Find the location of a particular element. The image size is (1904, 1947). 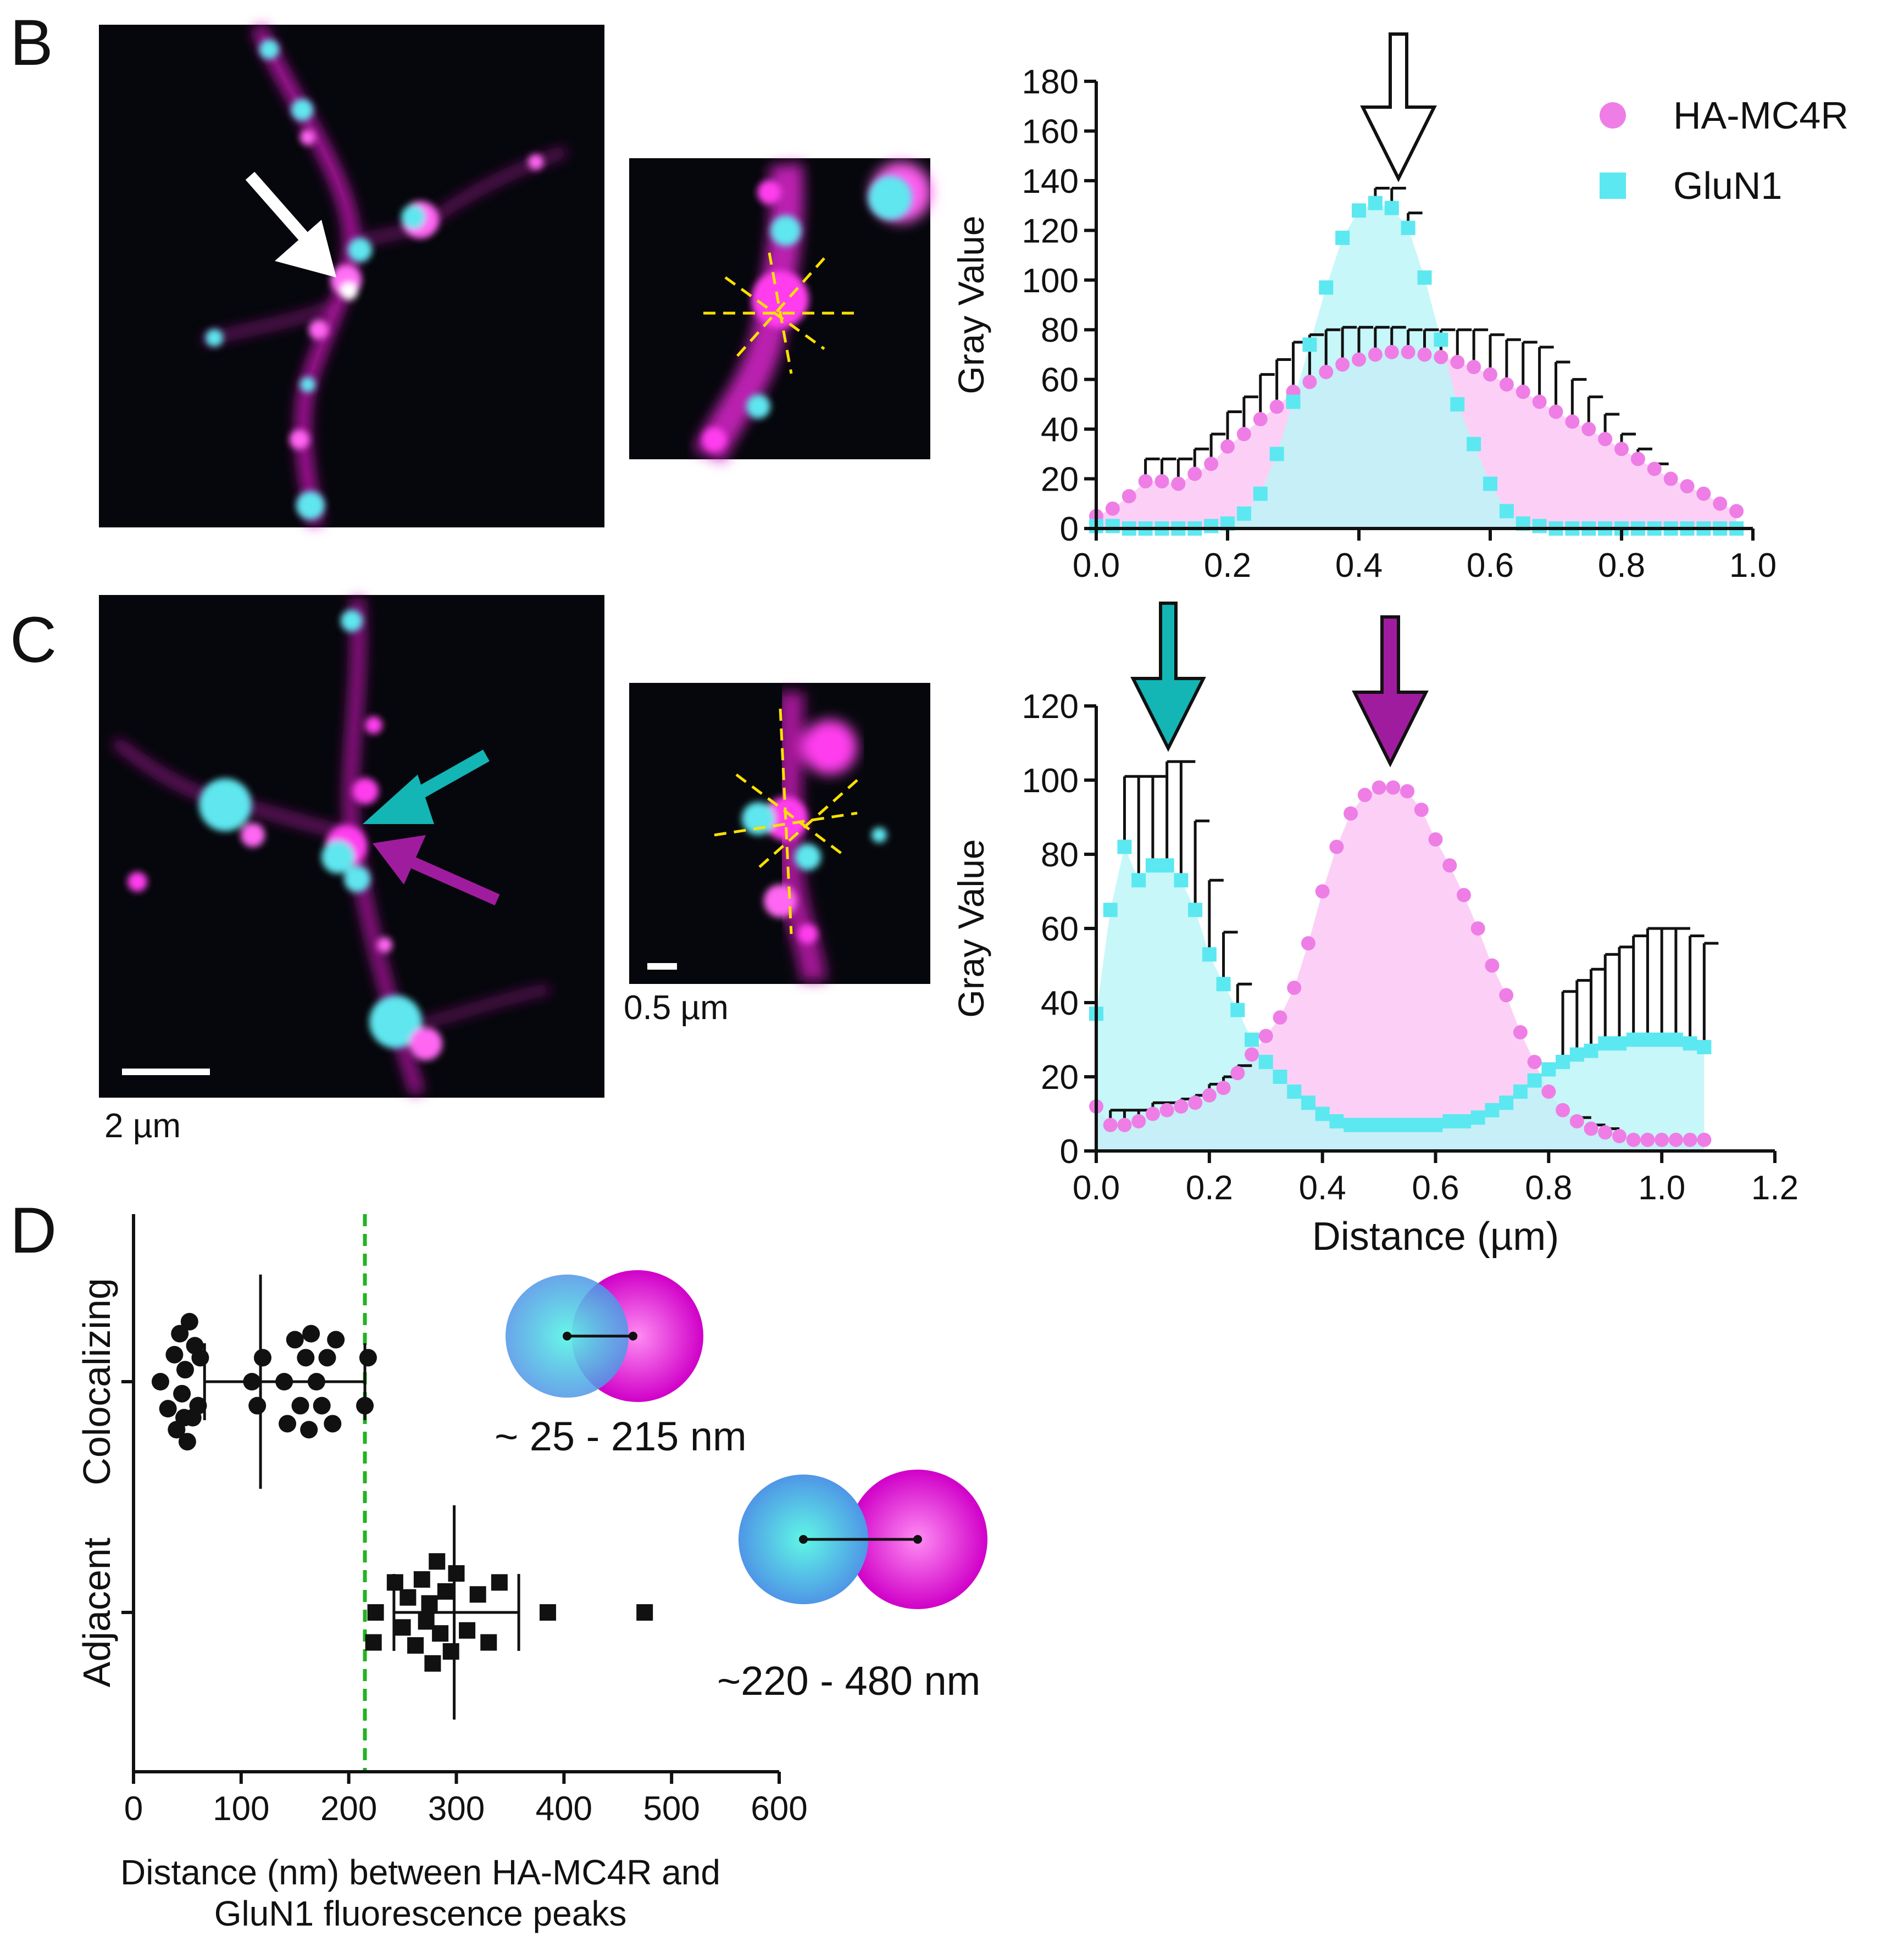

white-arrow is located at coordinates (290, 224).